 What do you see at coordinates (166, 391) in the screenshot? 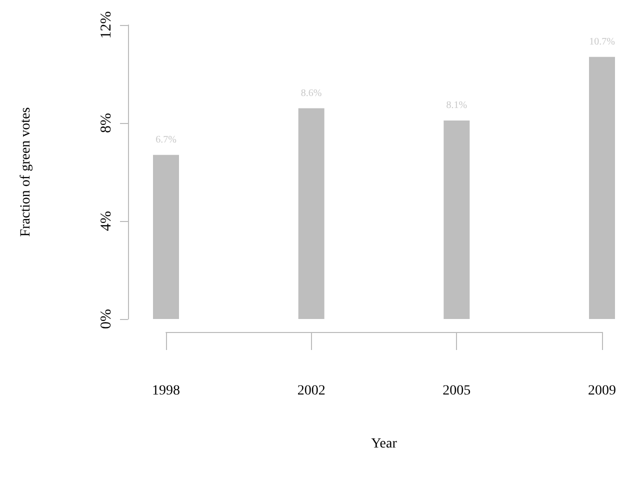
I see `x-tick-label: 1998` at bounding box center [166, 391].